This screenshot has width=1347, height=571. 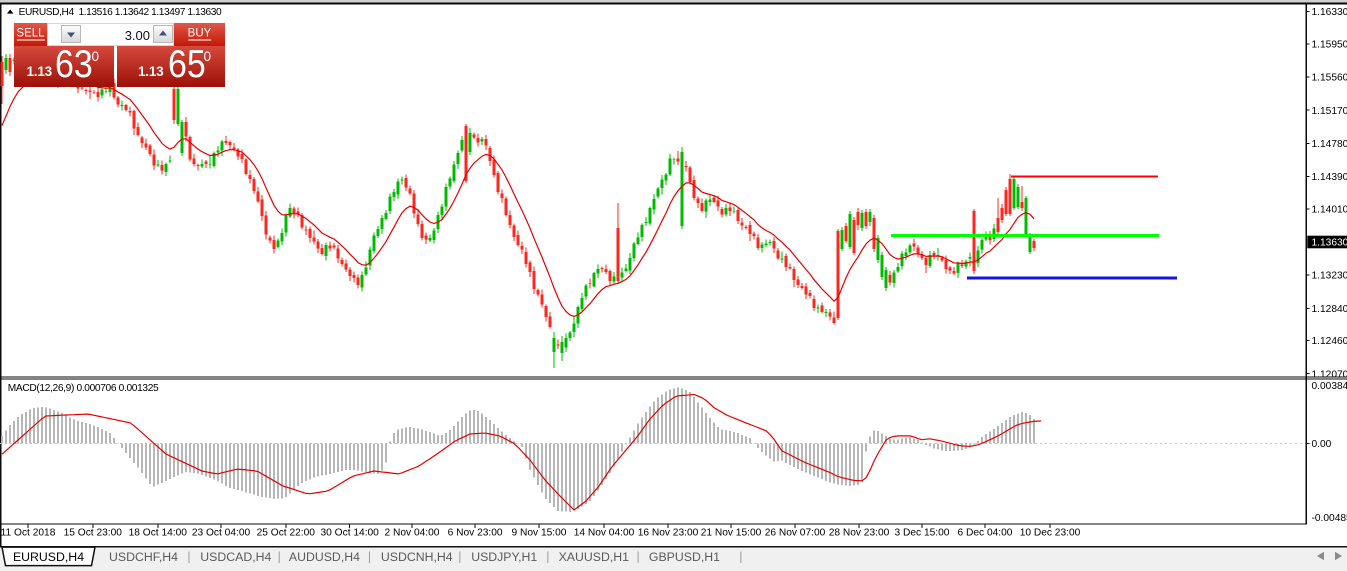 What do you see at coordinates (83, 388) in the screenshot?
I see `svg-text:MACD(12,26,9) 0.000706 0.00132: MACD(12,26,9) 0.000706 0.001325` at bounding box center [83, 388].